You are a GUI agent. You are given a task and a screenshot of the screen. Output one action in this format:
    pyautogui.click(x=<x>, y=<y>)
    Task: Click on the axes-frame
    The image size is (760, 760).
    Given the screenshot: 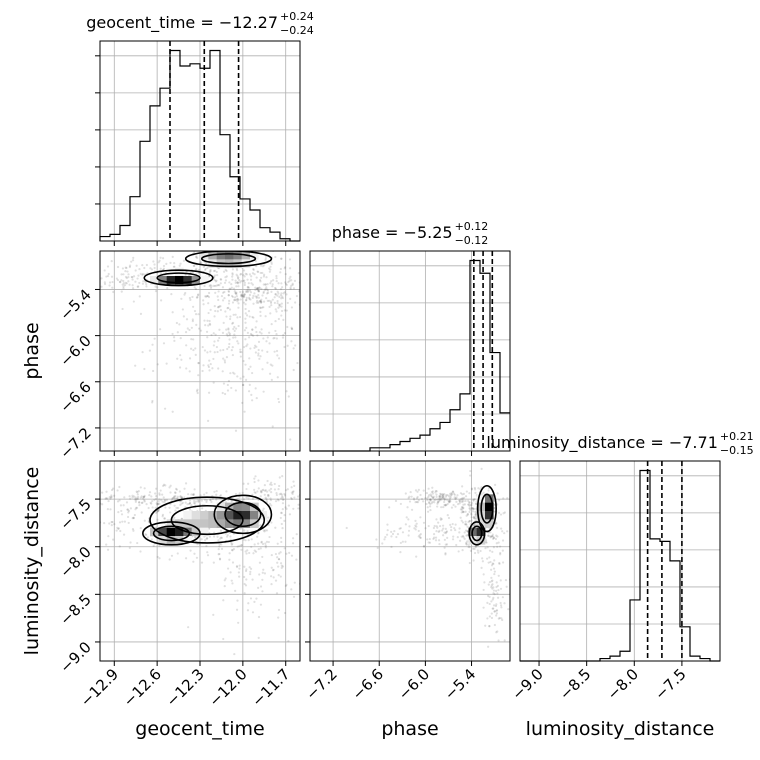 What is the action you would take?
    pyautogui.click(x=620, y=561)
    